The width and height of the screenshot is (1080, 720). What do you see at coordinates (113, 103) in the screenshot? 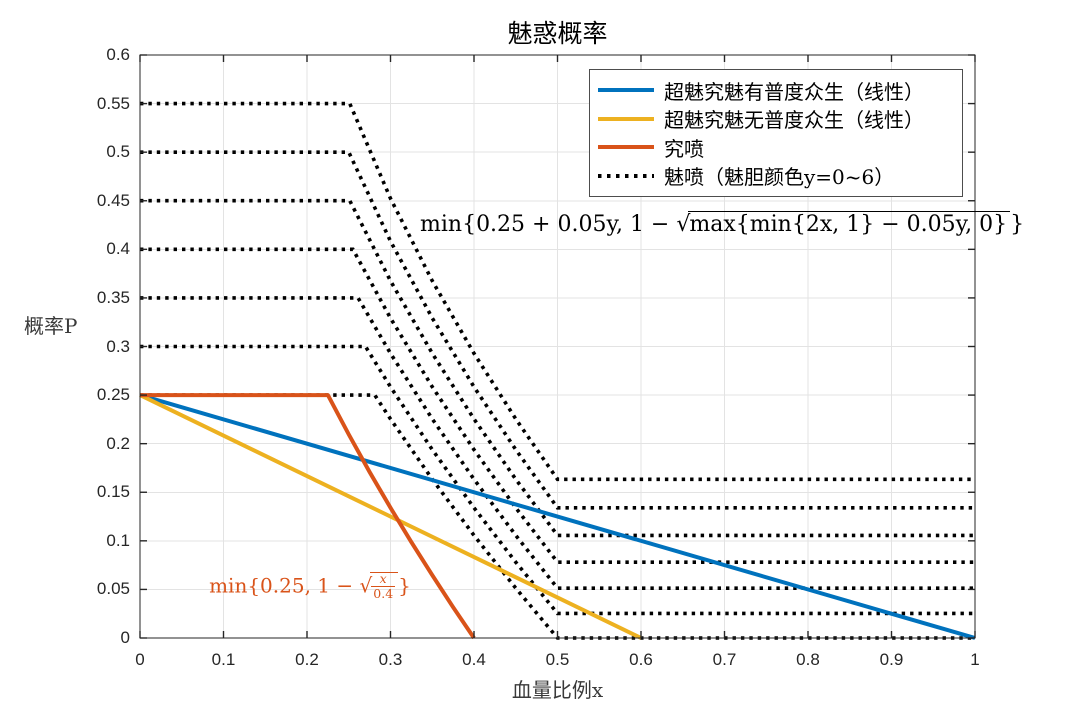
I see `y-tick-label: 0.55` at bounding box center [113, 103].